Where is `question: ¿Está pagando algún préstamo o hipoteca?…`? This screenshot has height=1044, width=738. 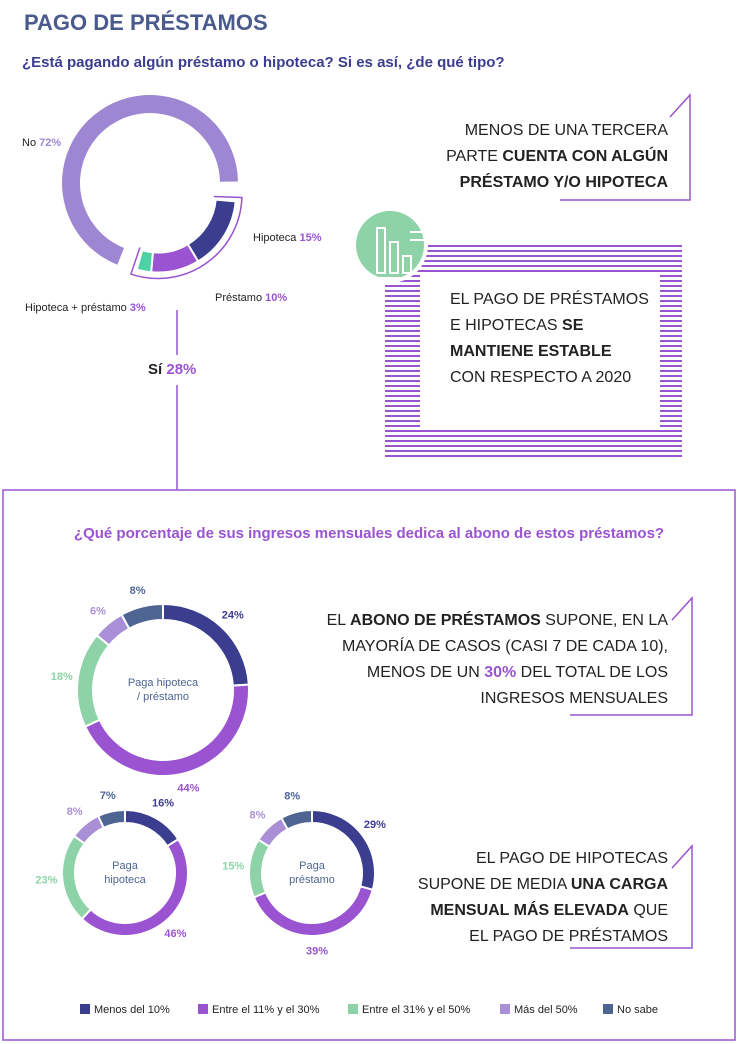
question: ¿Está pagando algún préstamo o hipoteca?… is located at coordinates (263, 62).